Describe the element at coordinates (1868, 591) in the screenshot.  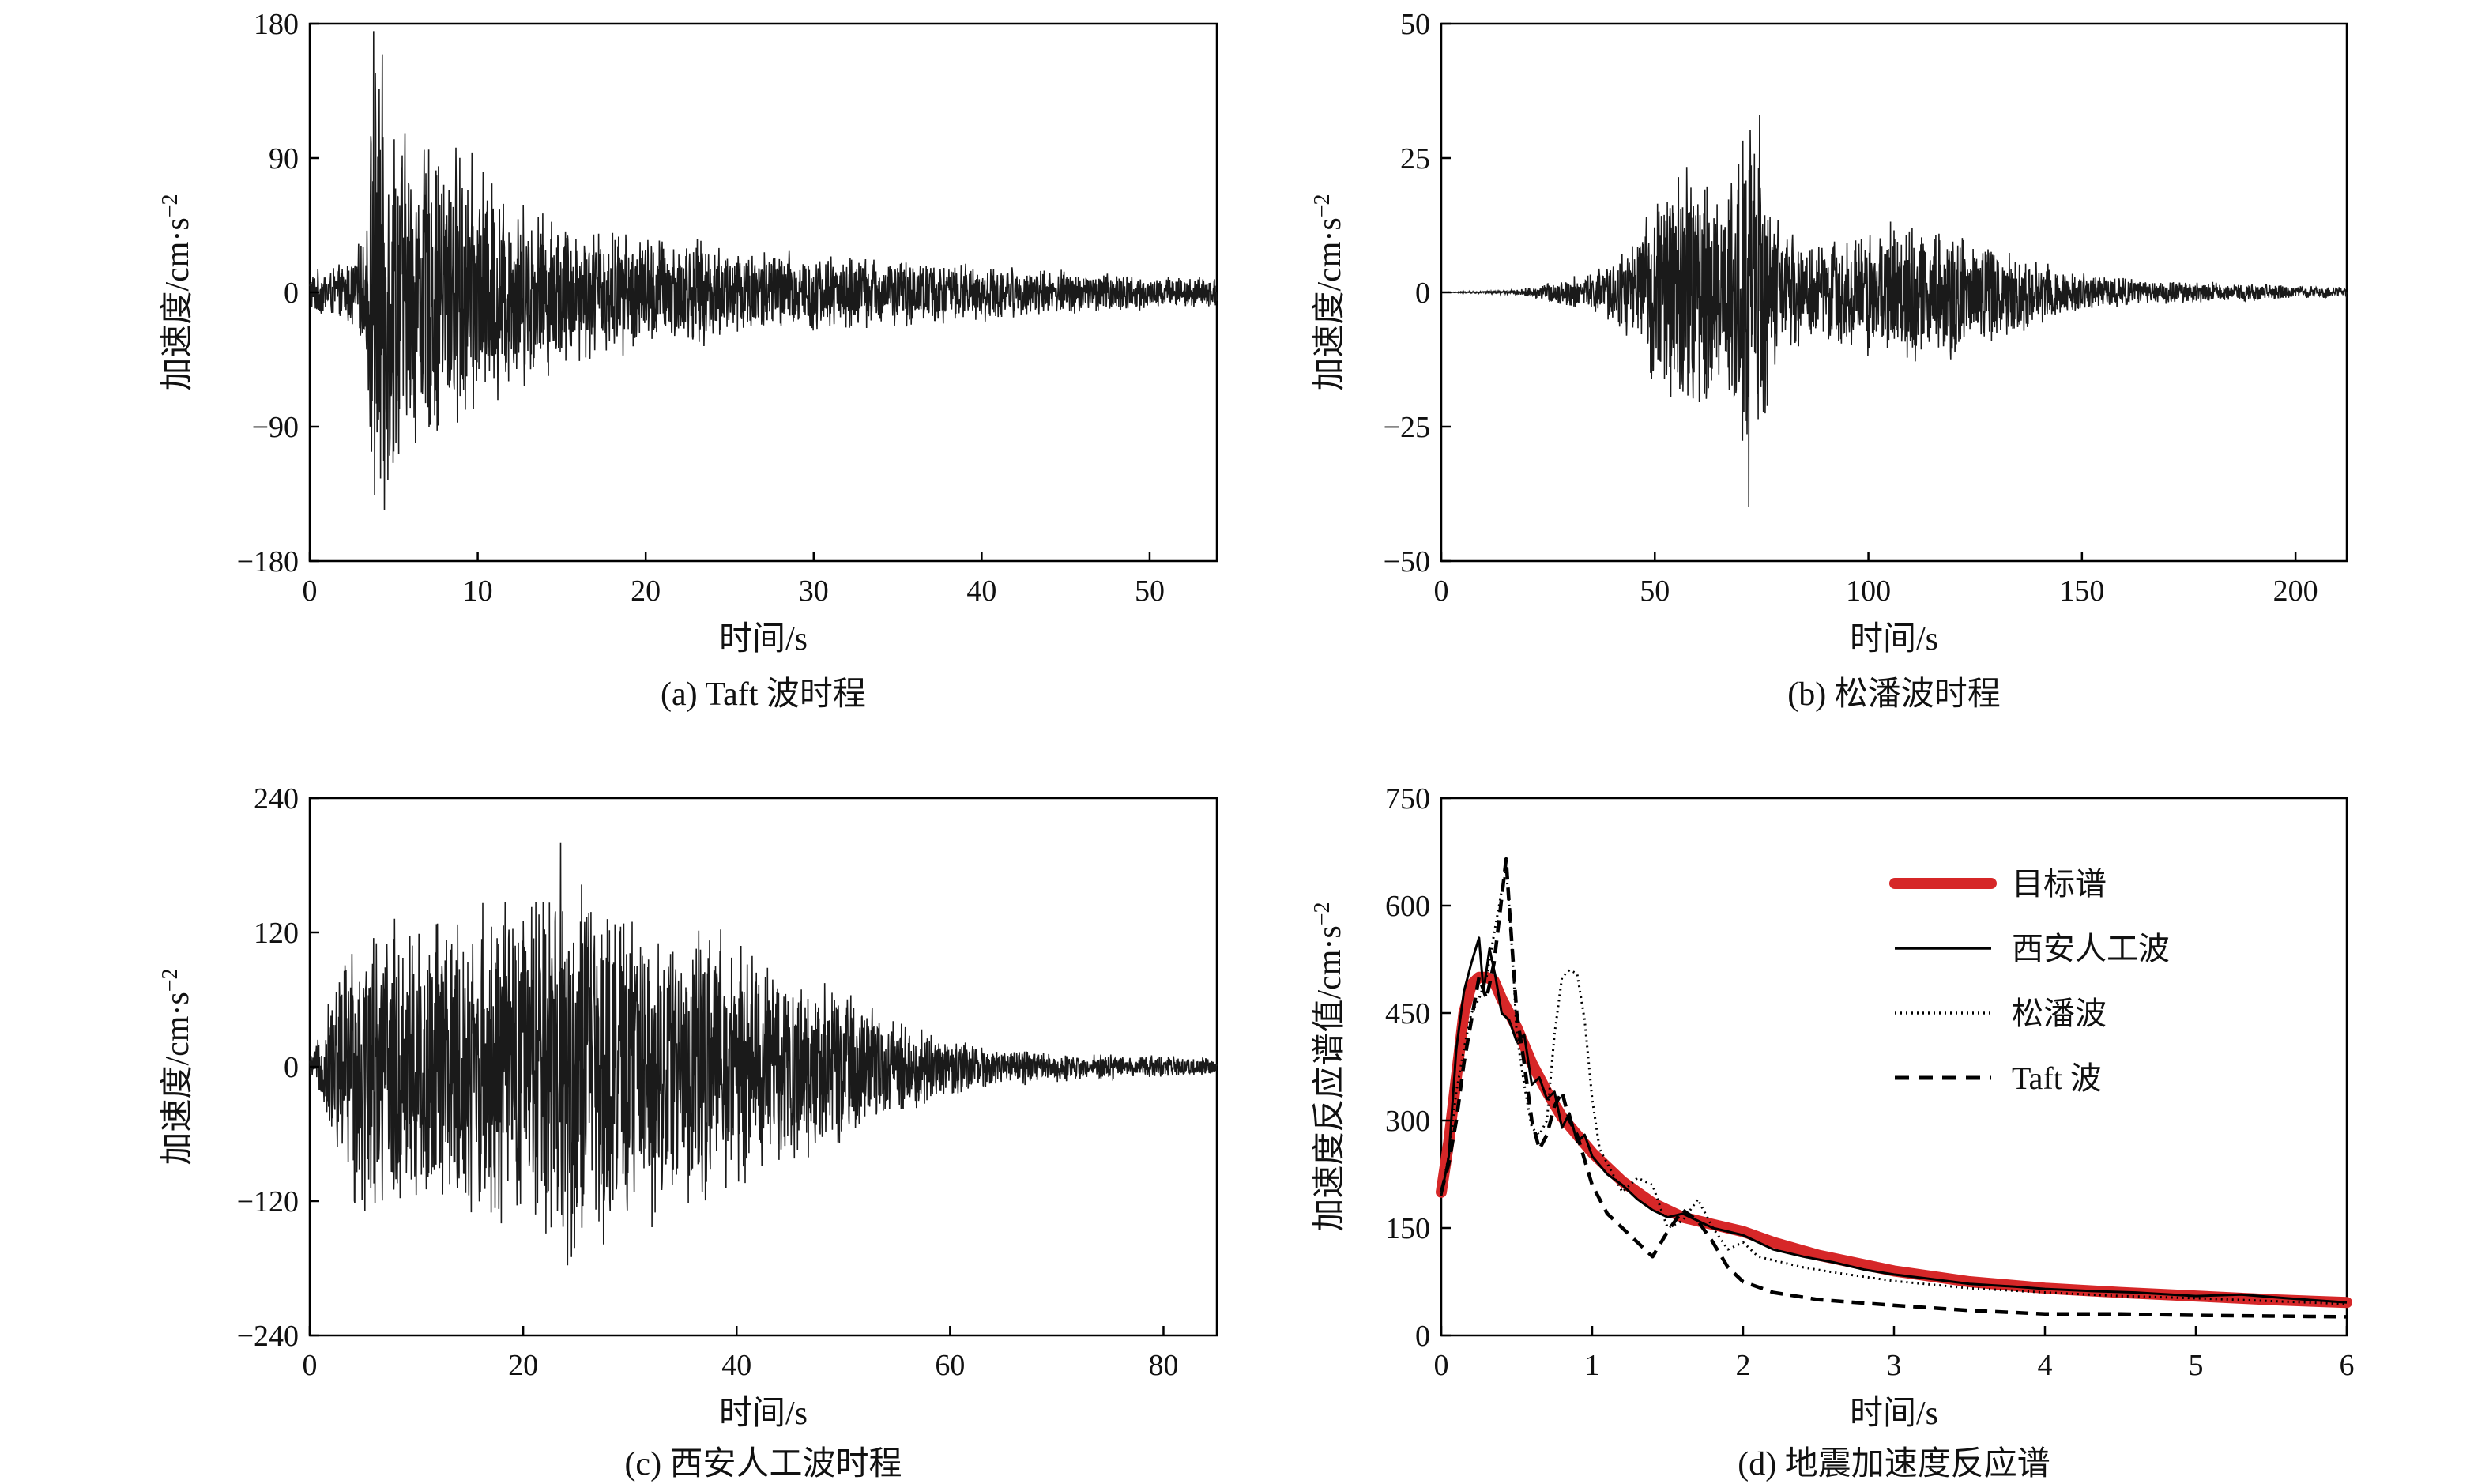
I see `x-tick-label-b: 100` at that location.